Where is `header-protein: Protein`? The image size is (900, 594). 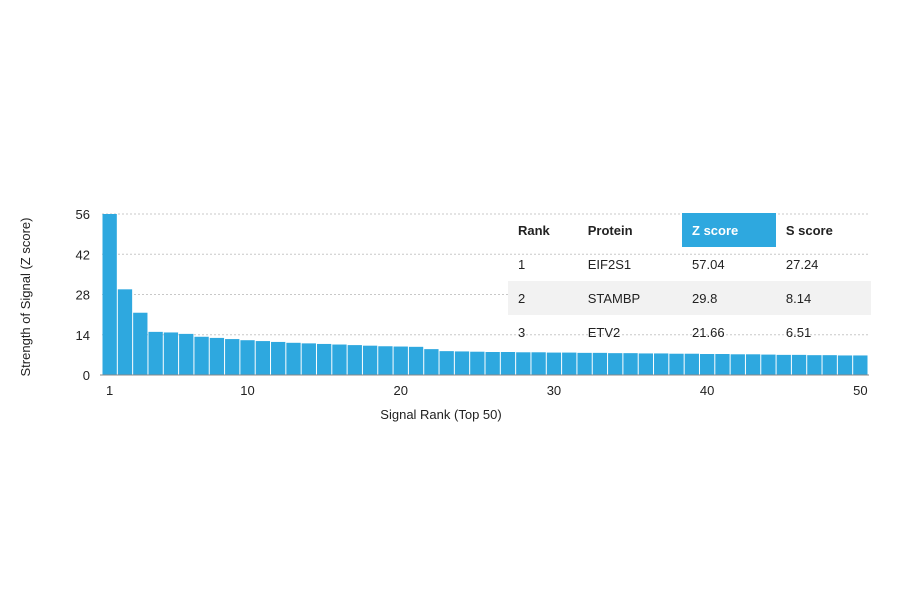 header-protein: Protein is located at coordinates (610, 230).